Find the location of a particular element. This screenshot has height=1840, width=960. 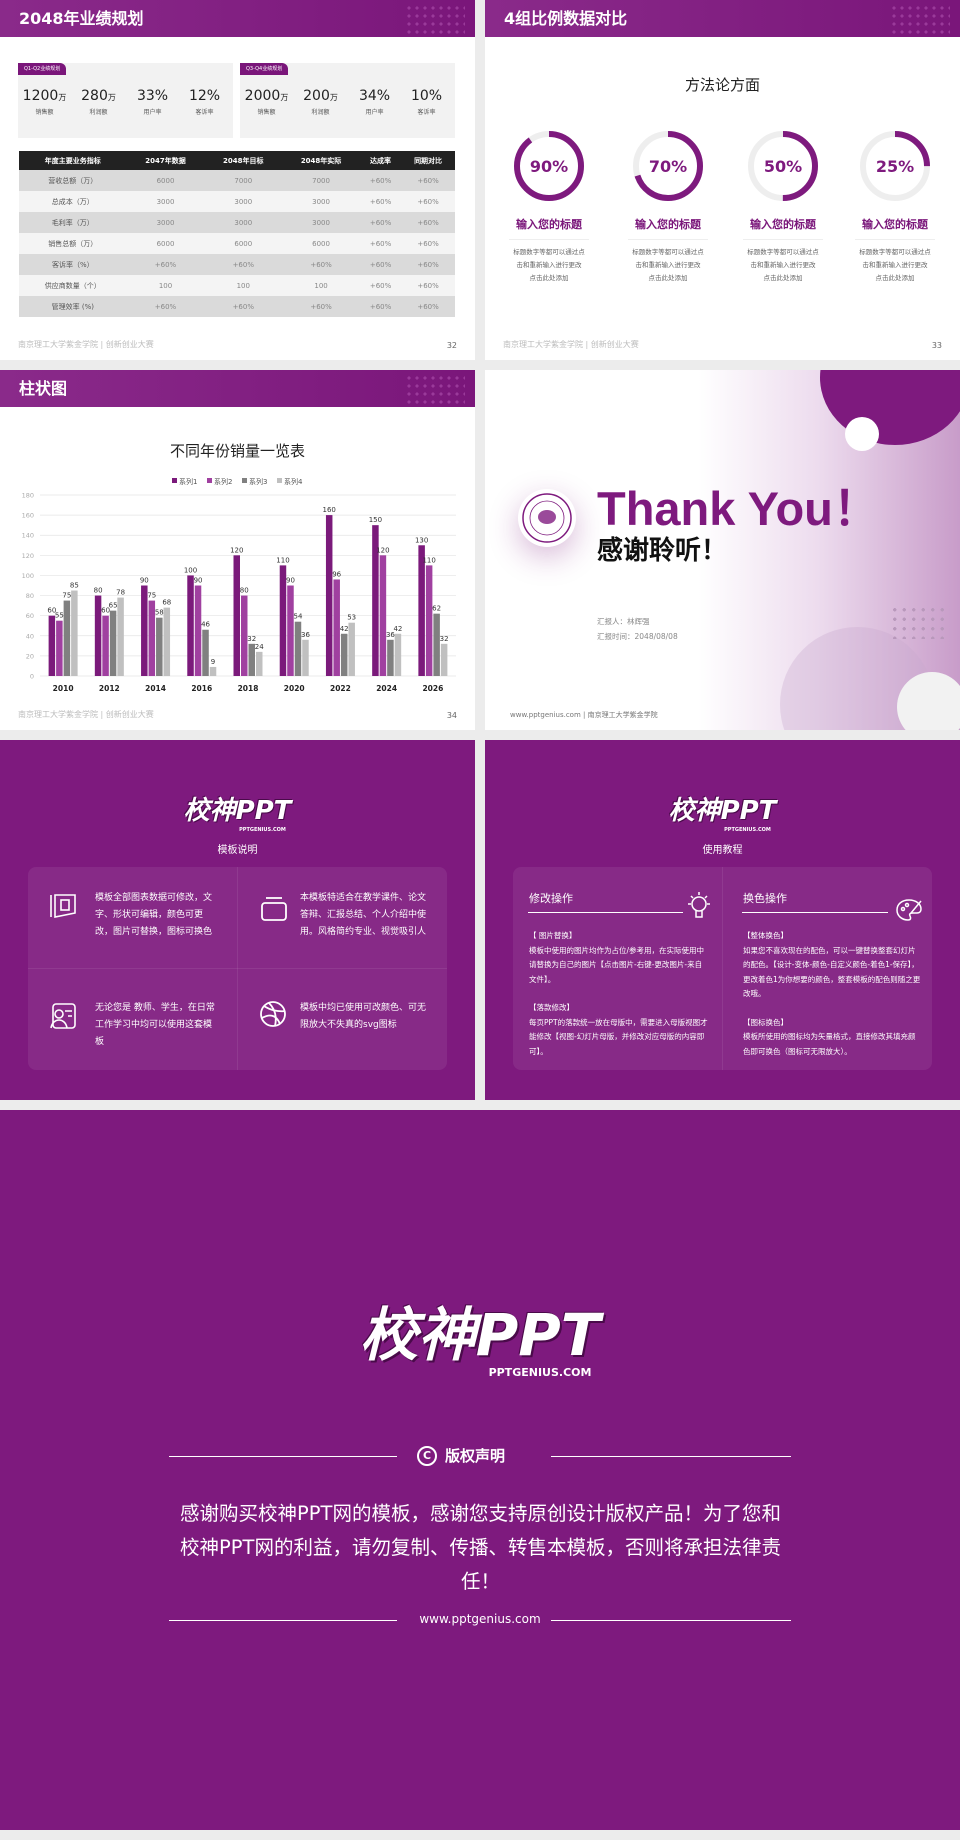

data-label: 46 is located at coordinates (205, 625).